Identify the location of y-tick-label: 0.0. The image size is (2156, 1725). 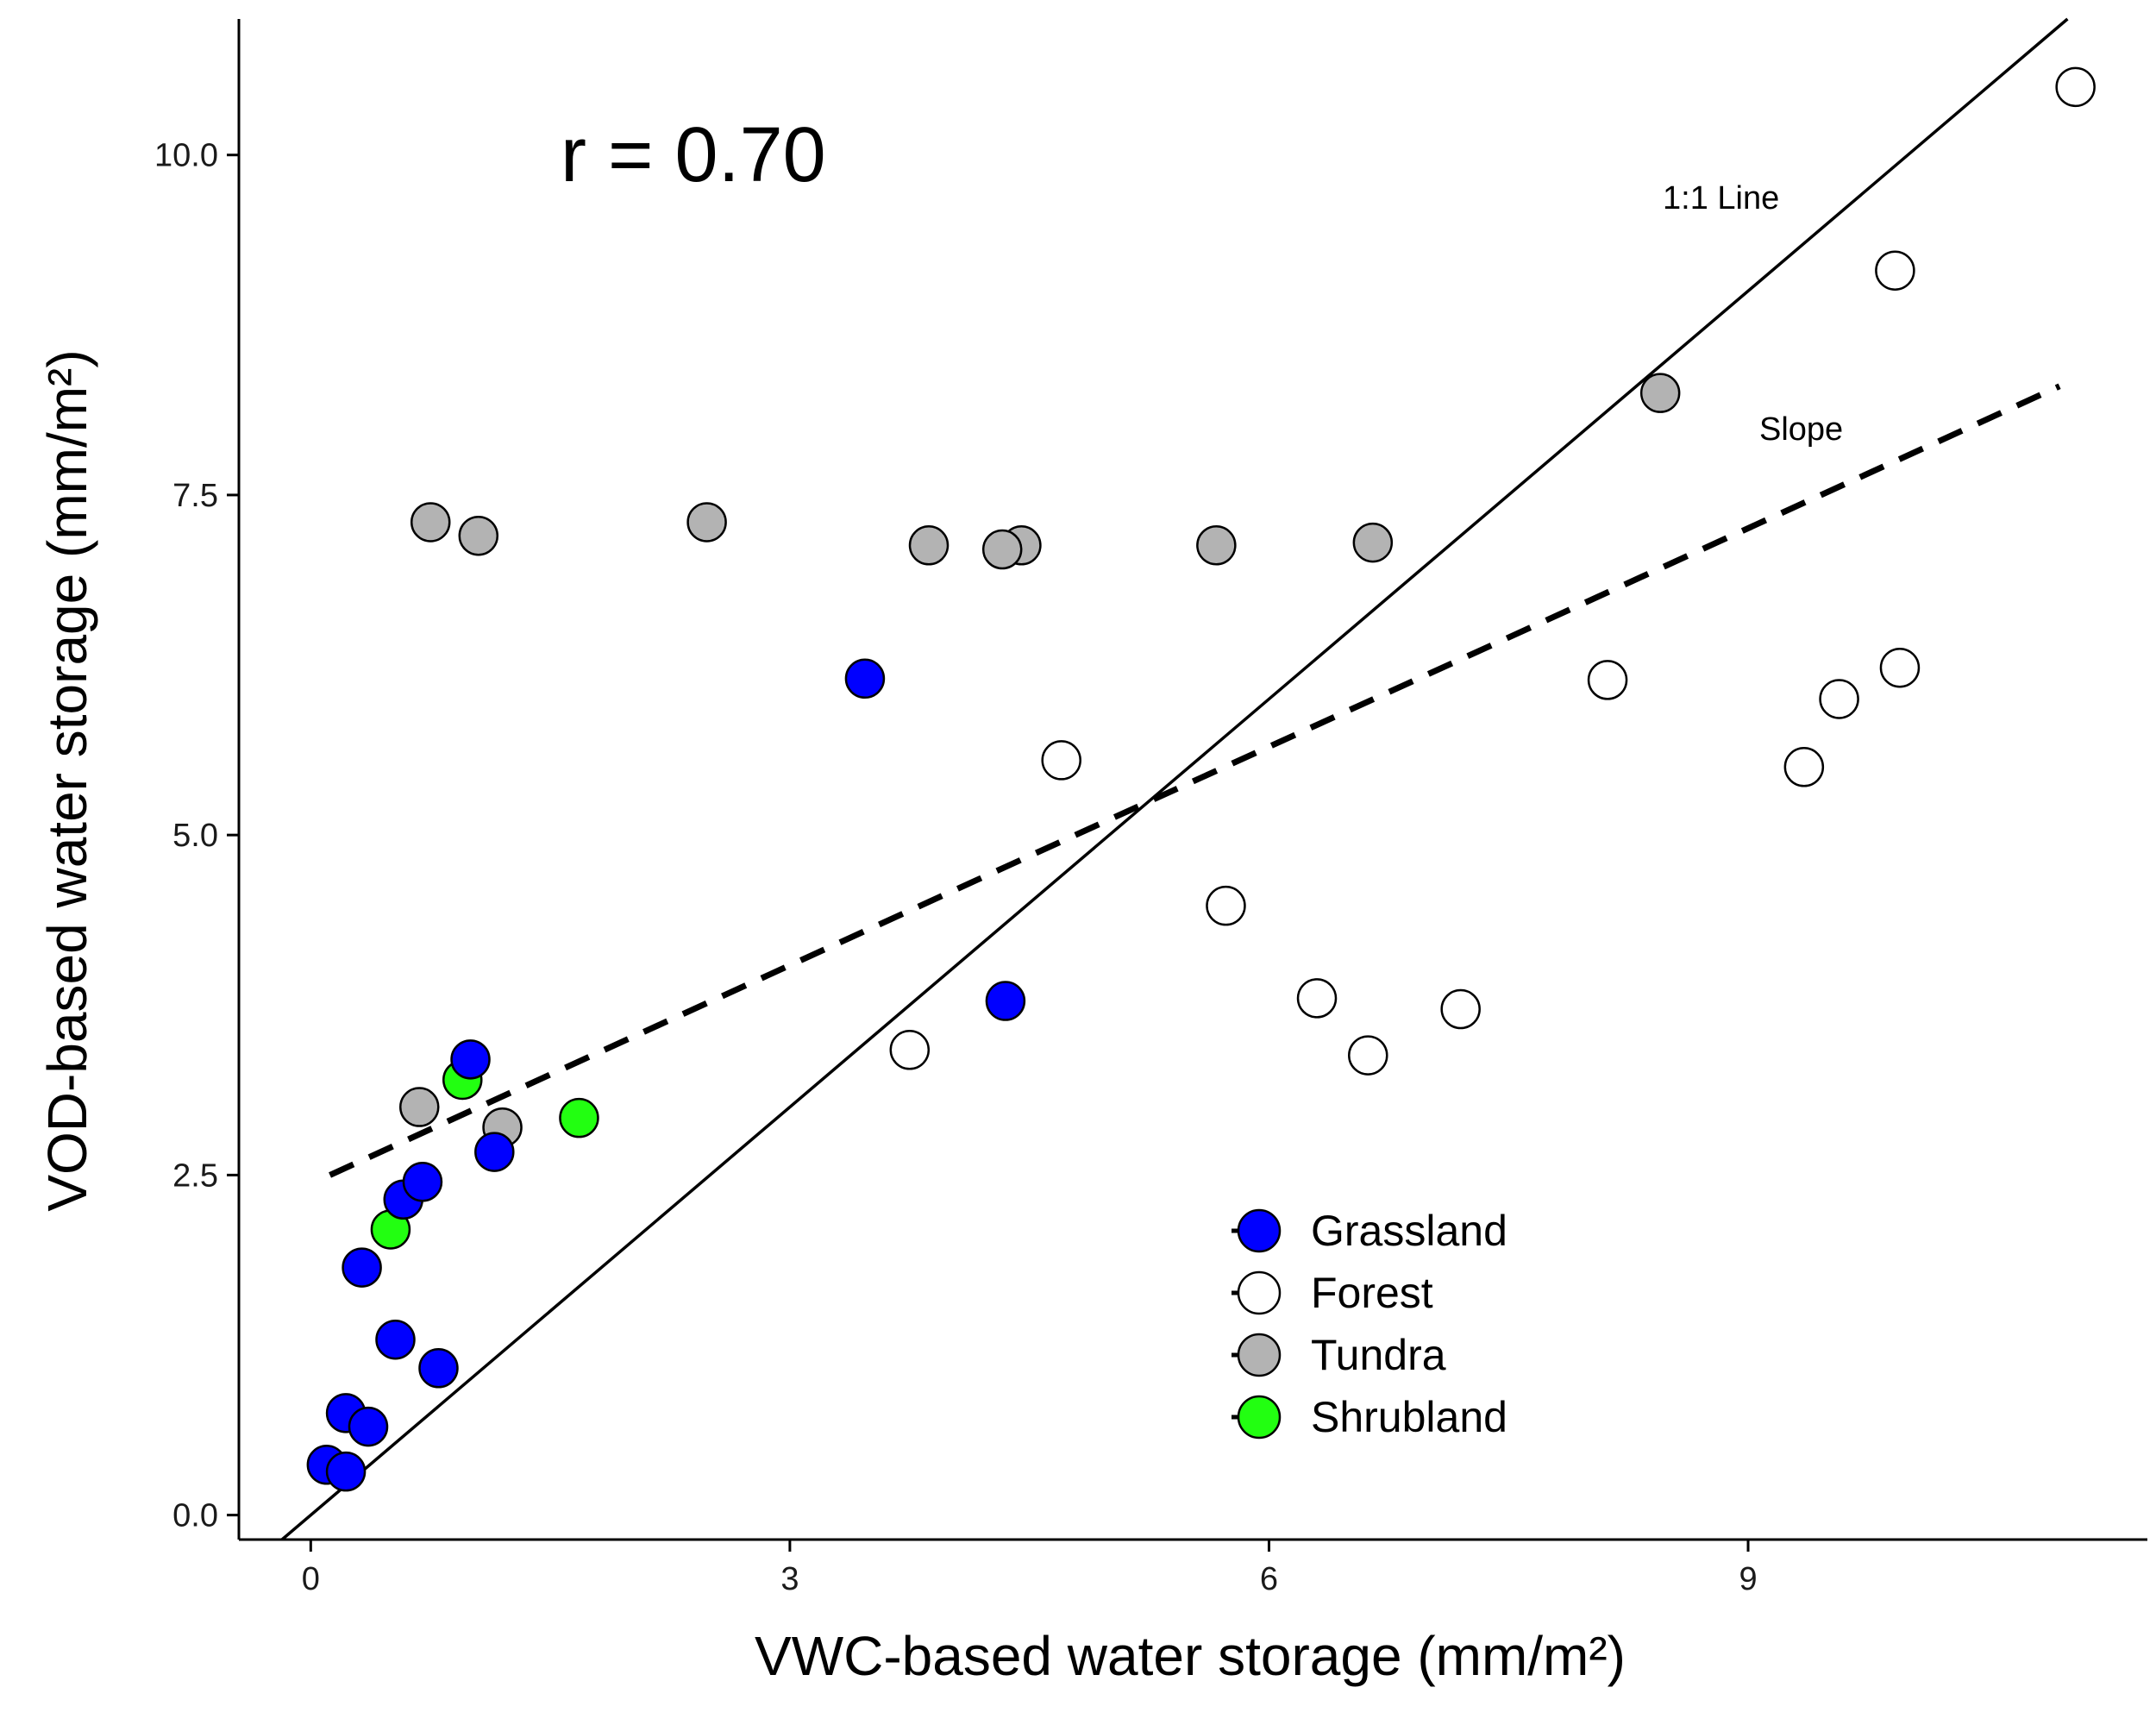
(195, 1516).